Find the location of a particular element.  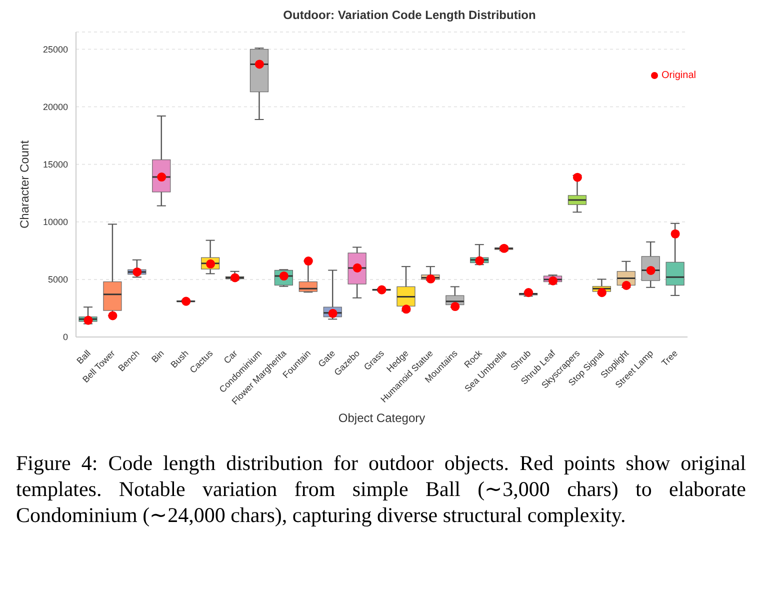

chart-title: Outdoor: Variation Code Length Distribution is located at coordinates (409, 15).